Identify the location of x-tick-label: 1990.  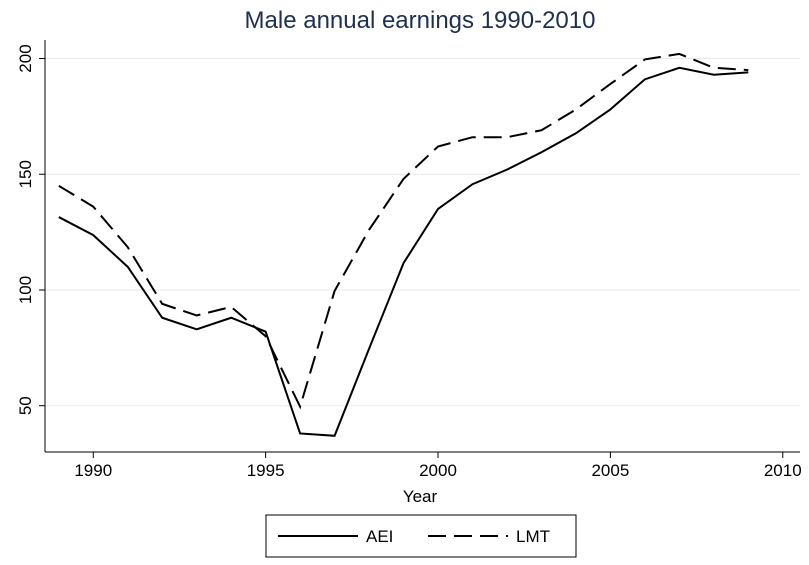
(93, 470).